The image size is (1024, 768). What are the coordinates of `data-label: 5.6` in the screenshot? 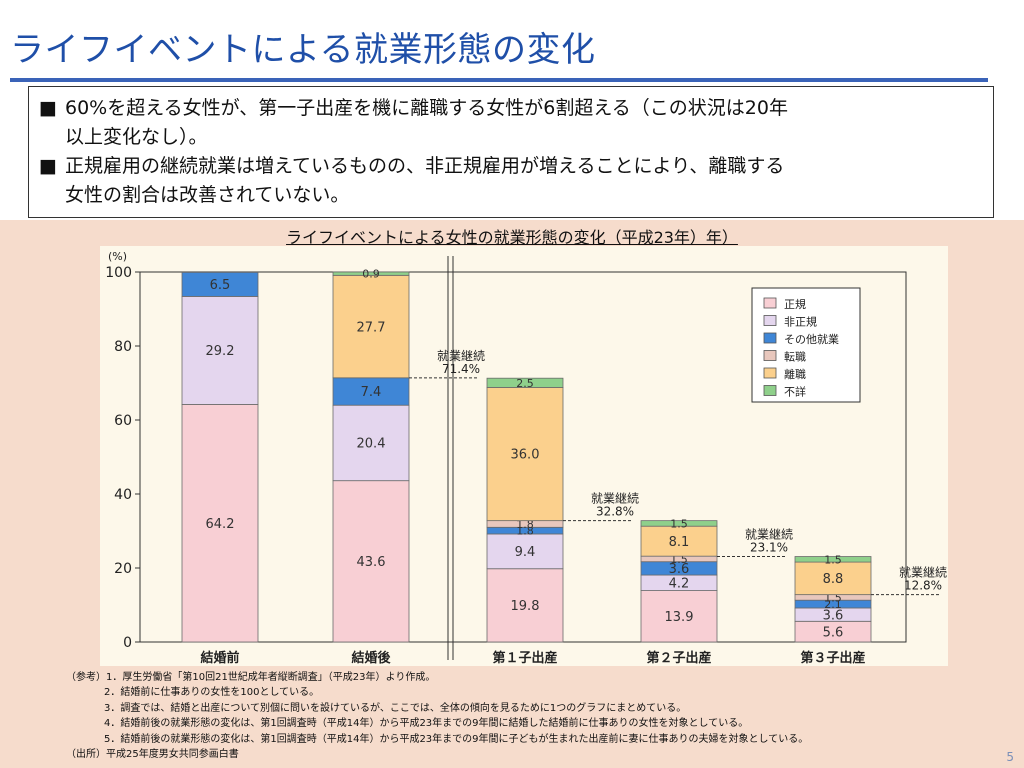 It's located at (833, 632).